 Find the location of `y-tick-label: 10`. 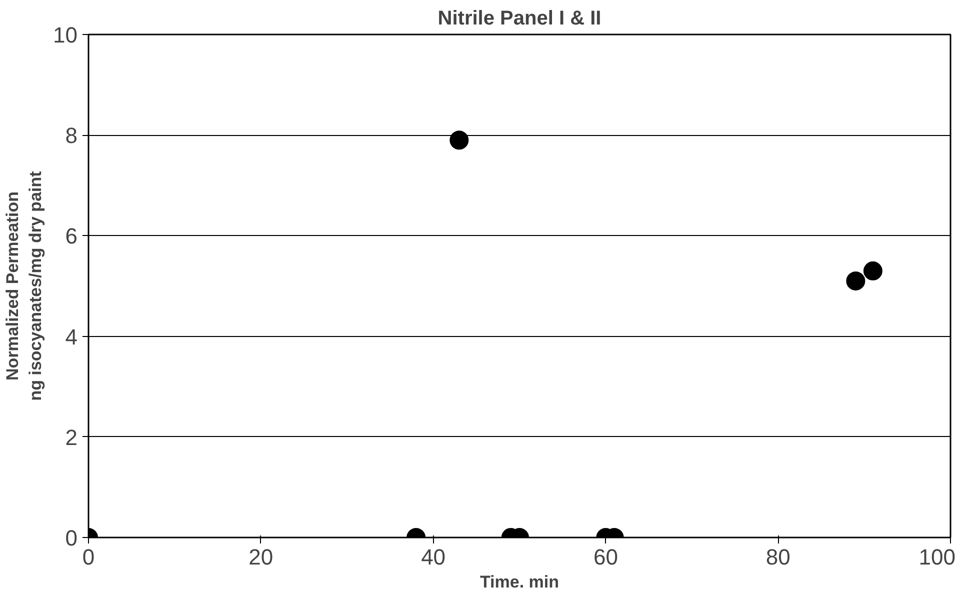

y-tick-label: 10 is located at coordinates (65, 35).